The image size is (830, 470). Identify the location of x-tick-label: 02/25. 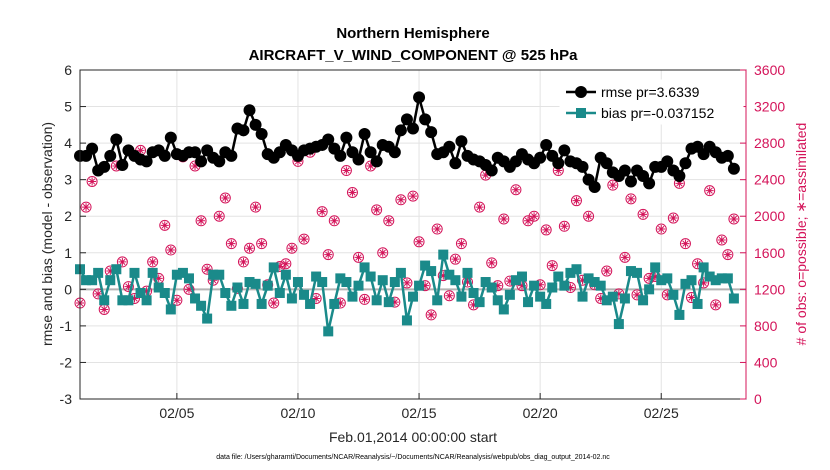
(661, 413).